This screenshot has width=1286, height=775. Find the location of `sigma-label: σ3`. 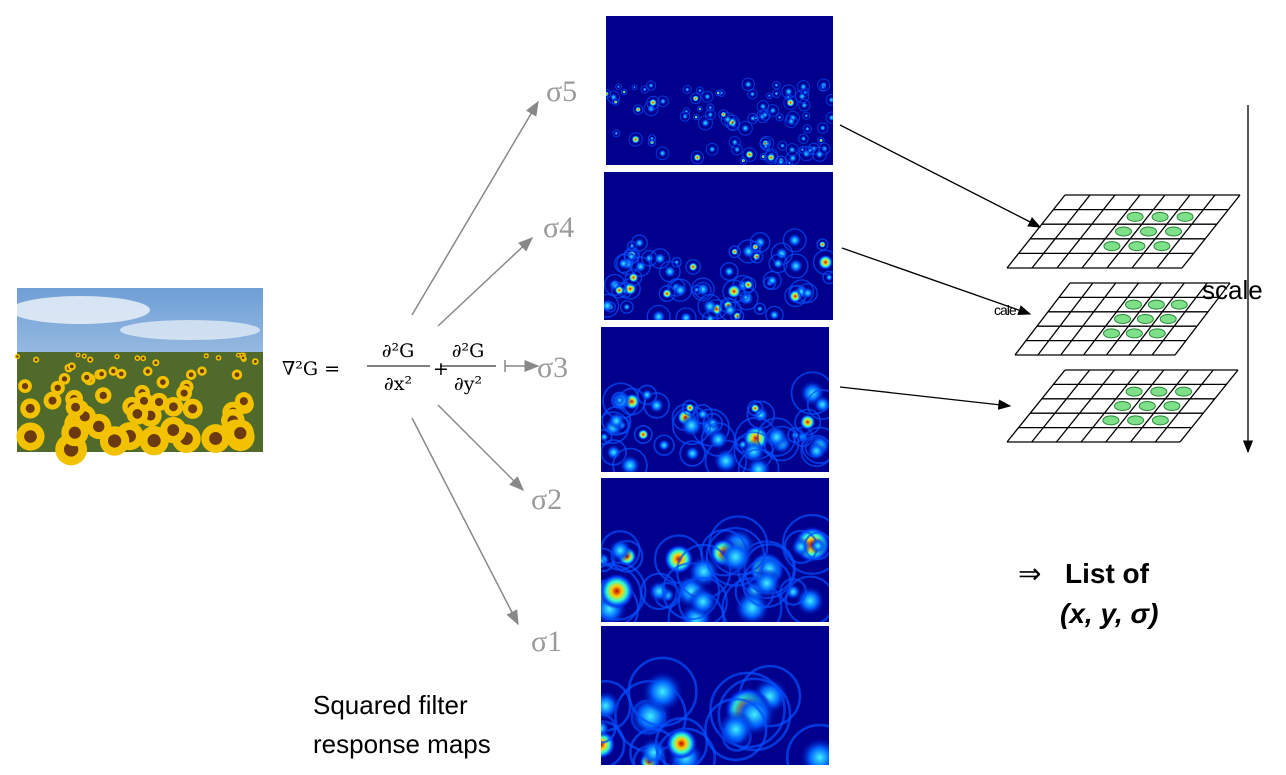

sigma-label: σ3 is located at coordinates (552, 367).